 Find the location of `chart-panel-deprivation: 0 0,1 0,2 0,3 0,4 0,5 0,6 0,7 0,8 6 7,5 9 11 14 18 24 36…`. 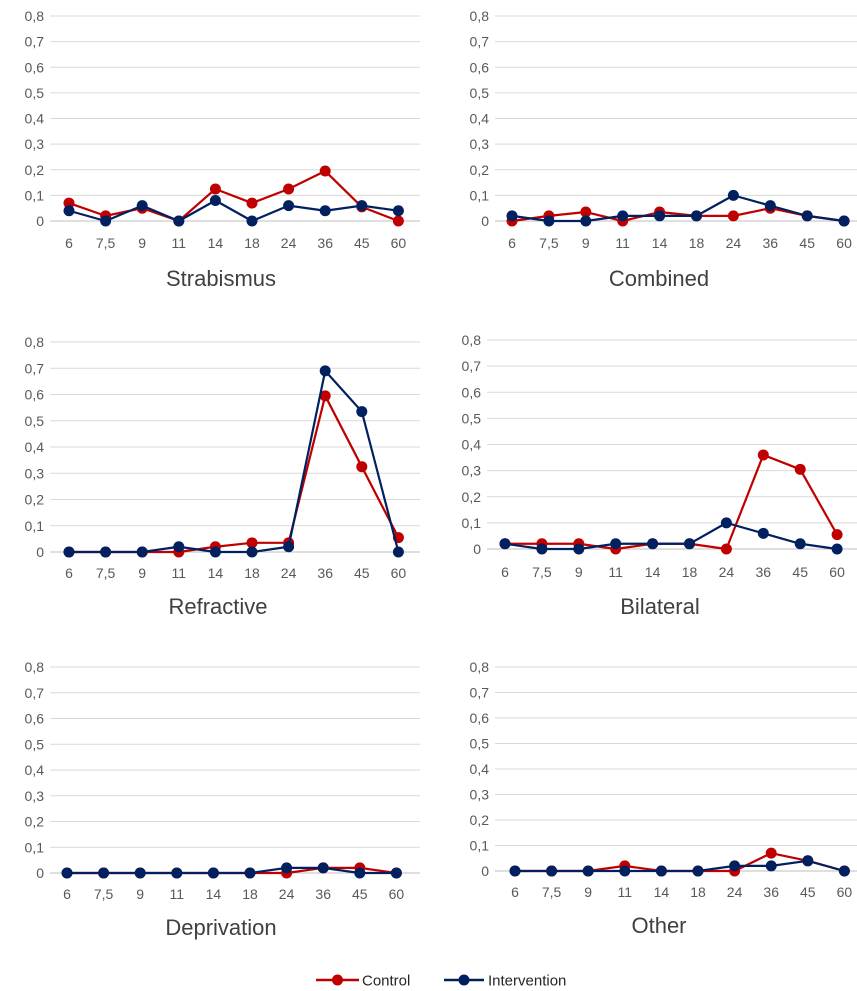

chart-panel-deprivation: 0 0,1 0,2 0,3 0,4 0,5 0,6 0,7 0,8 6 7,5 9 11 14 18 24 36… is located at coordinates (222, 799).